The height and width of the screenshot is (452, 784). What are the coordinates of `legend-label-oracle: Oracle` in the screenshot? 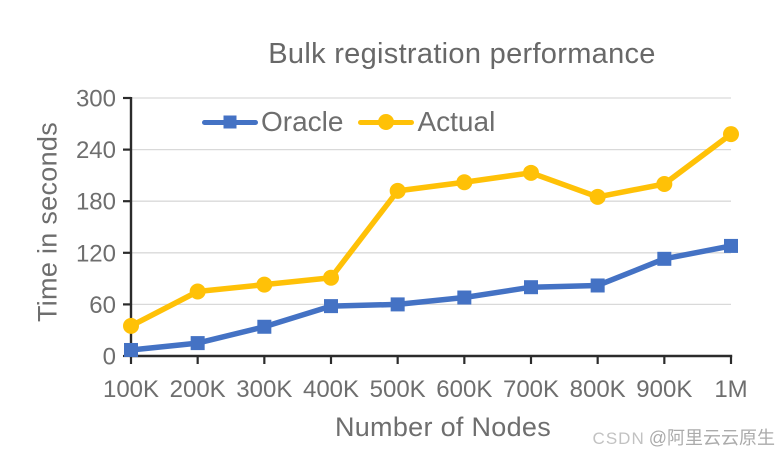 It's located at (302, 121).